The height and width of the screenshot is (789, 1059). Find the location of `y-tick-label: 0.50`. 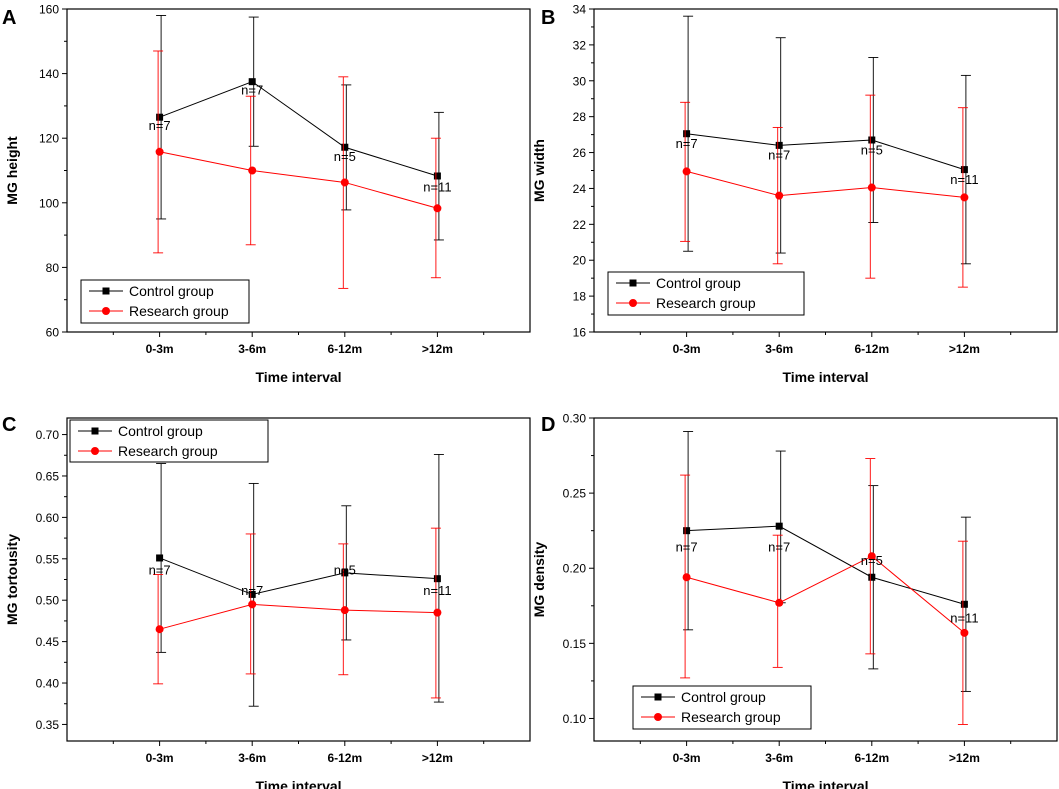

y-tick-label: 0.50 is located at coordinates (48, 601).